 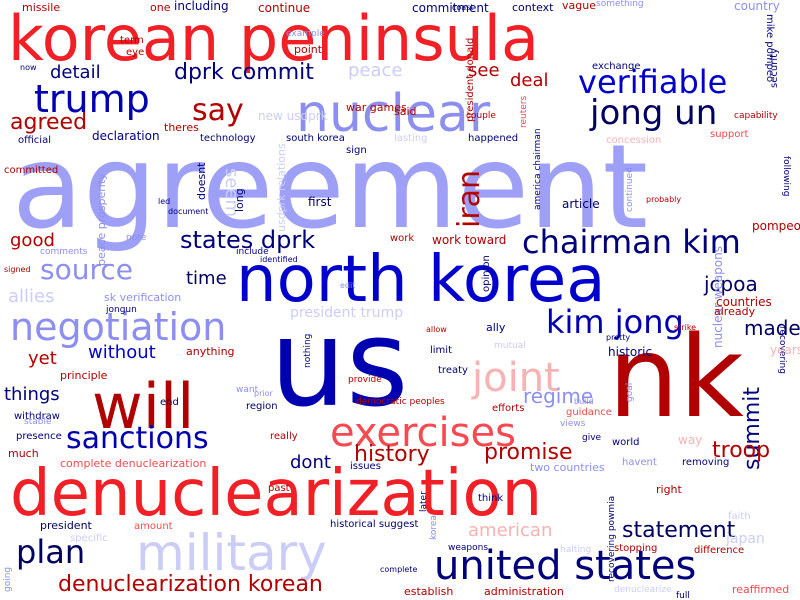 I want to click on word-cloud-term: allies, so click(x=31, y=296).